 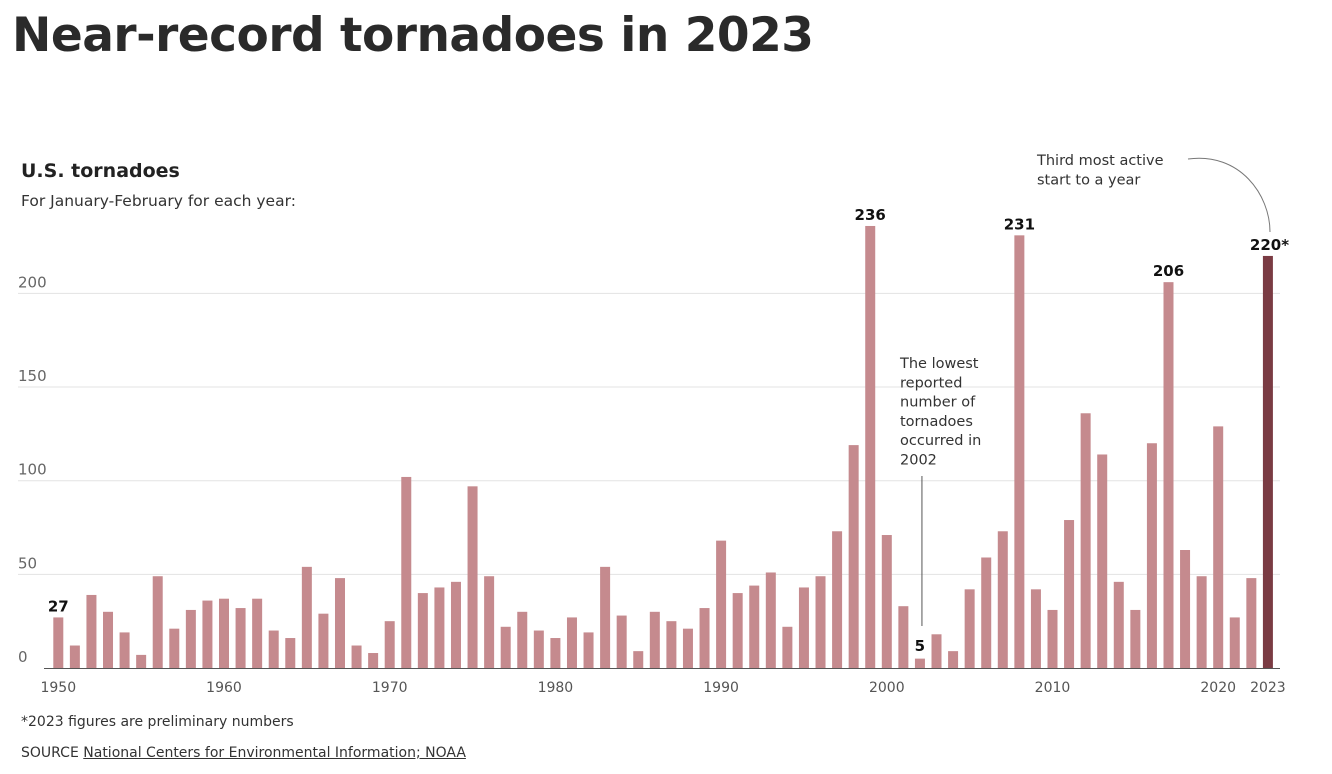 What do you see at coordinates (1267, 461) in the screenshot?
I see `bar-2023` at bounding box center [1267, 461].